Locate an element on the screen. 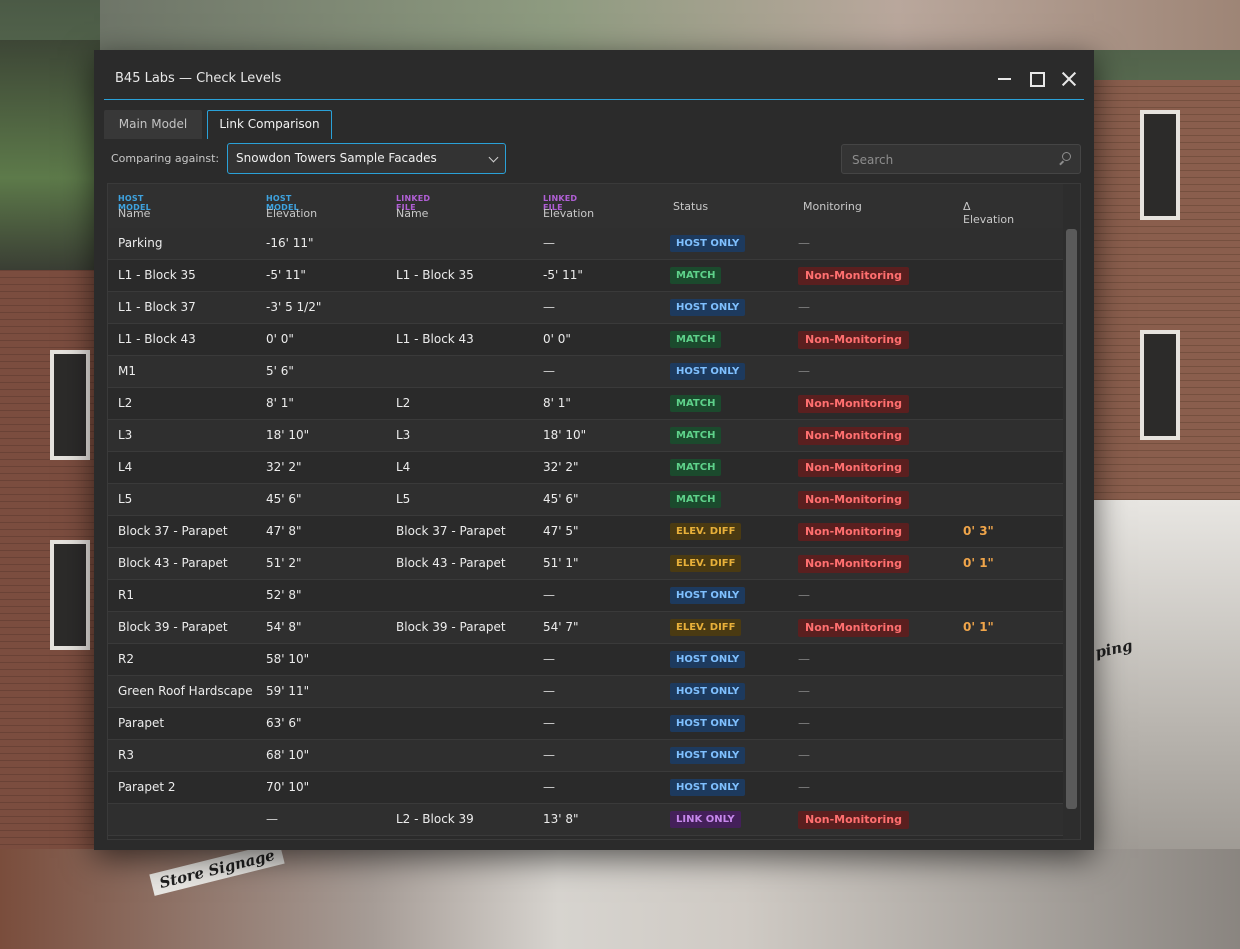 The width and height of the screenshot is (1240, 949). cell-host-elevation: 0' 0" is located at coordinates (280, 339).